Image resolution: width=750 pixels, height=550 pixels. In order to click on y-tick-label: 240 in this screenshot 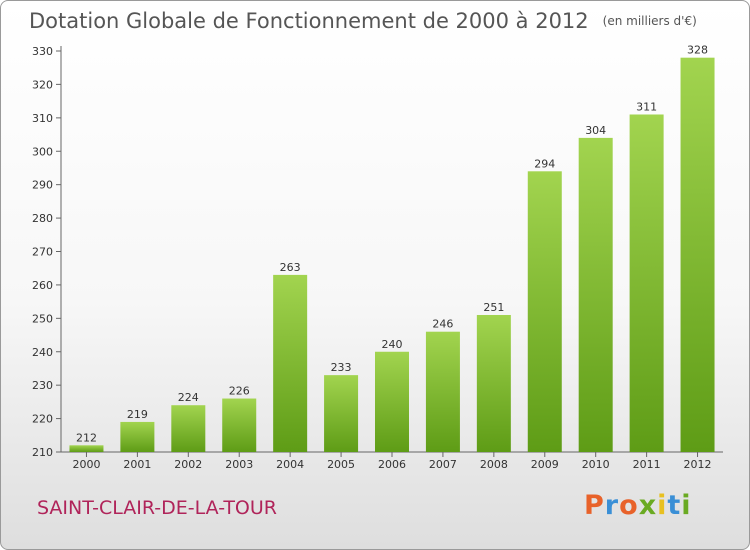, I will do `click(42, 352)`.